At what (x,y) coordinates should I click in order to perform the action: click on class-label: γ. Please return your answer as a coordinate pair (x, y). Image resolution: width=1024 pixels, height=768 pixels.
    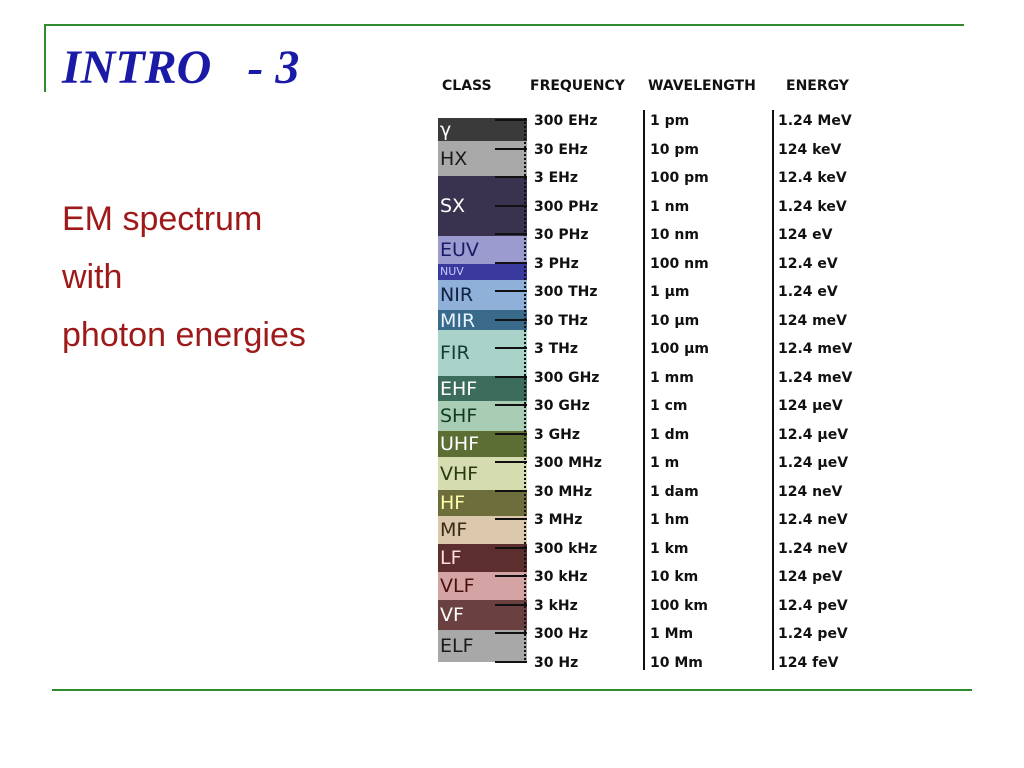
    Looking at the image, I should click on (446, 129).